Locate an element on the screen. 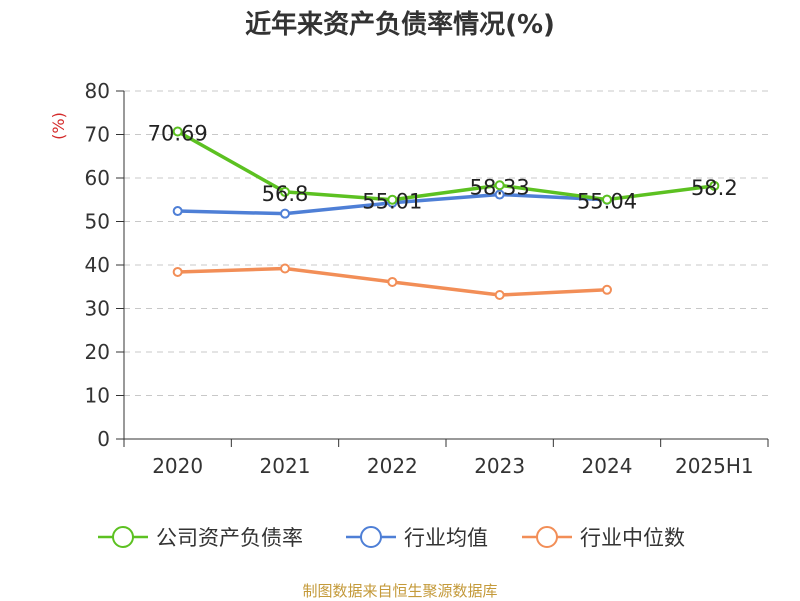 The height and width of the screenshot is (601, 800). data-label: 56.8 is located at coordinates (285, 194).